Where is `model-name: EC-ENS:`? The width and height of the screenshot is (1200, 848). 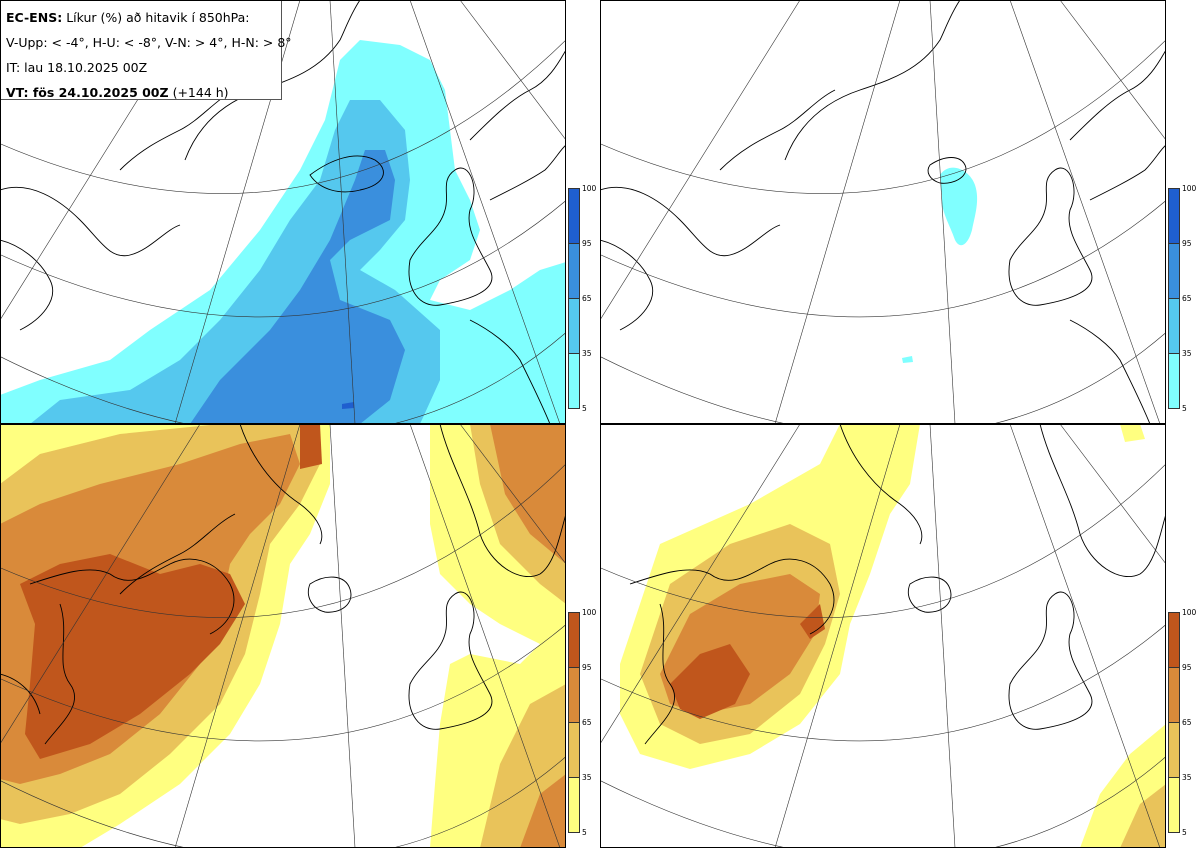
model-name: EC-ENS: is located at coordinates (34, 17).